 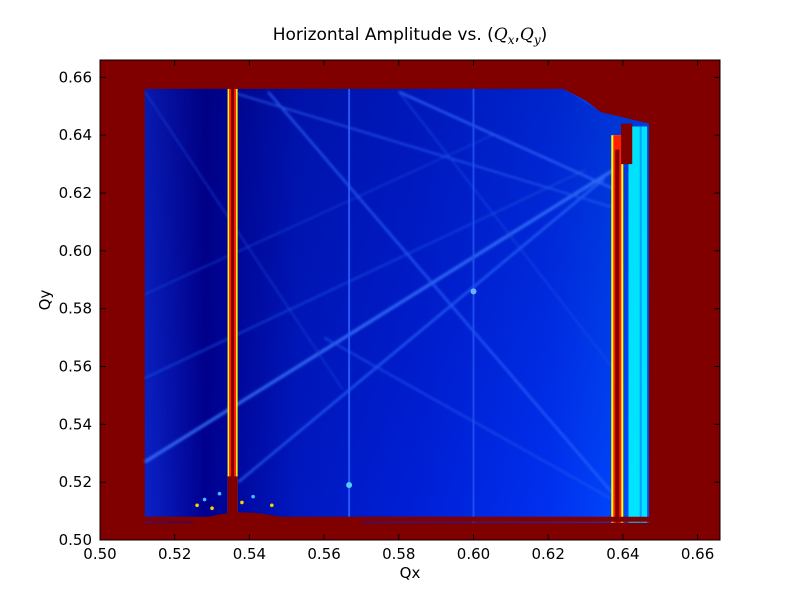 What do you see at coordinates (75, 424) in the screenshot?
I see `y-tick-label: 0.54` at bounding box center [75, 424].